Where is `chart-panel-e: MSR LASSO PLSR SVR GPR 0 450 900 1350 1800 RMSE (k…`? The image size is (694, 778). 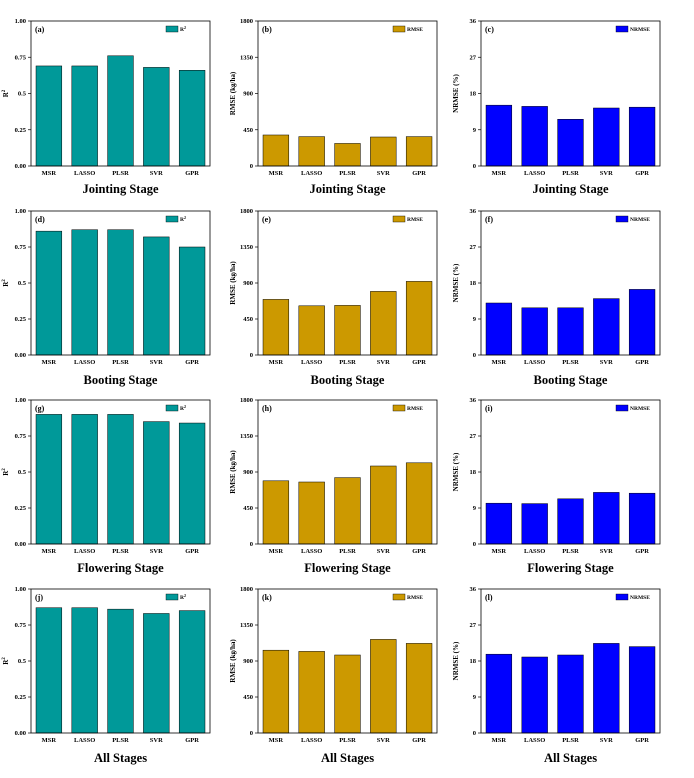 chart-panel-e: MSR LASSO PLSR SVR GPR 0 450 900 1350 1800 RMSE (k… is located at coordinates (333, 297).